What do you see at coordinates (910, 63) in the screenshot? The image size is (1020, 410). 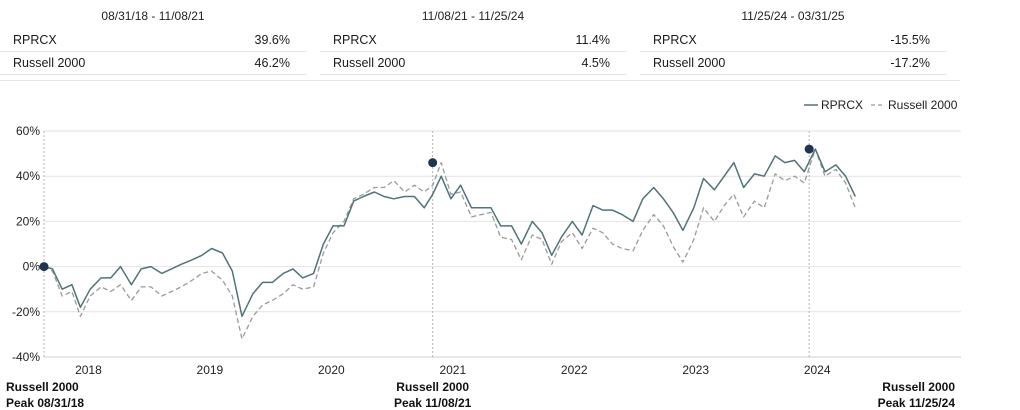 I see `index-return: -17.2%` at bounding box center [910, 63].